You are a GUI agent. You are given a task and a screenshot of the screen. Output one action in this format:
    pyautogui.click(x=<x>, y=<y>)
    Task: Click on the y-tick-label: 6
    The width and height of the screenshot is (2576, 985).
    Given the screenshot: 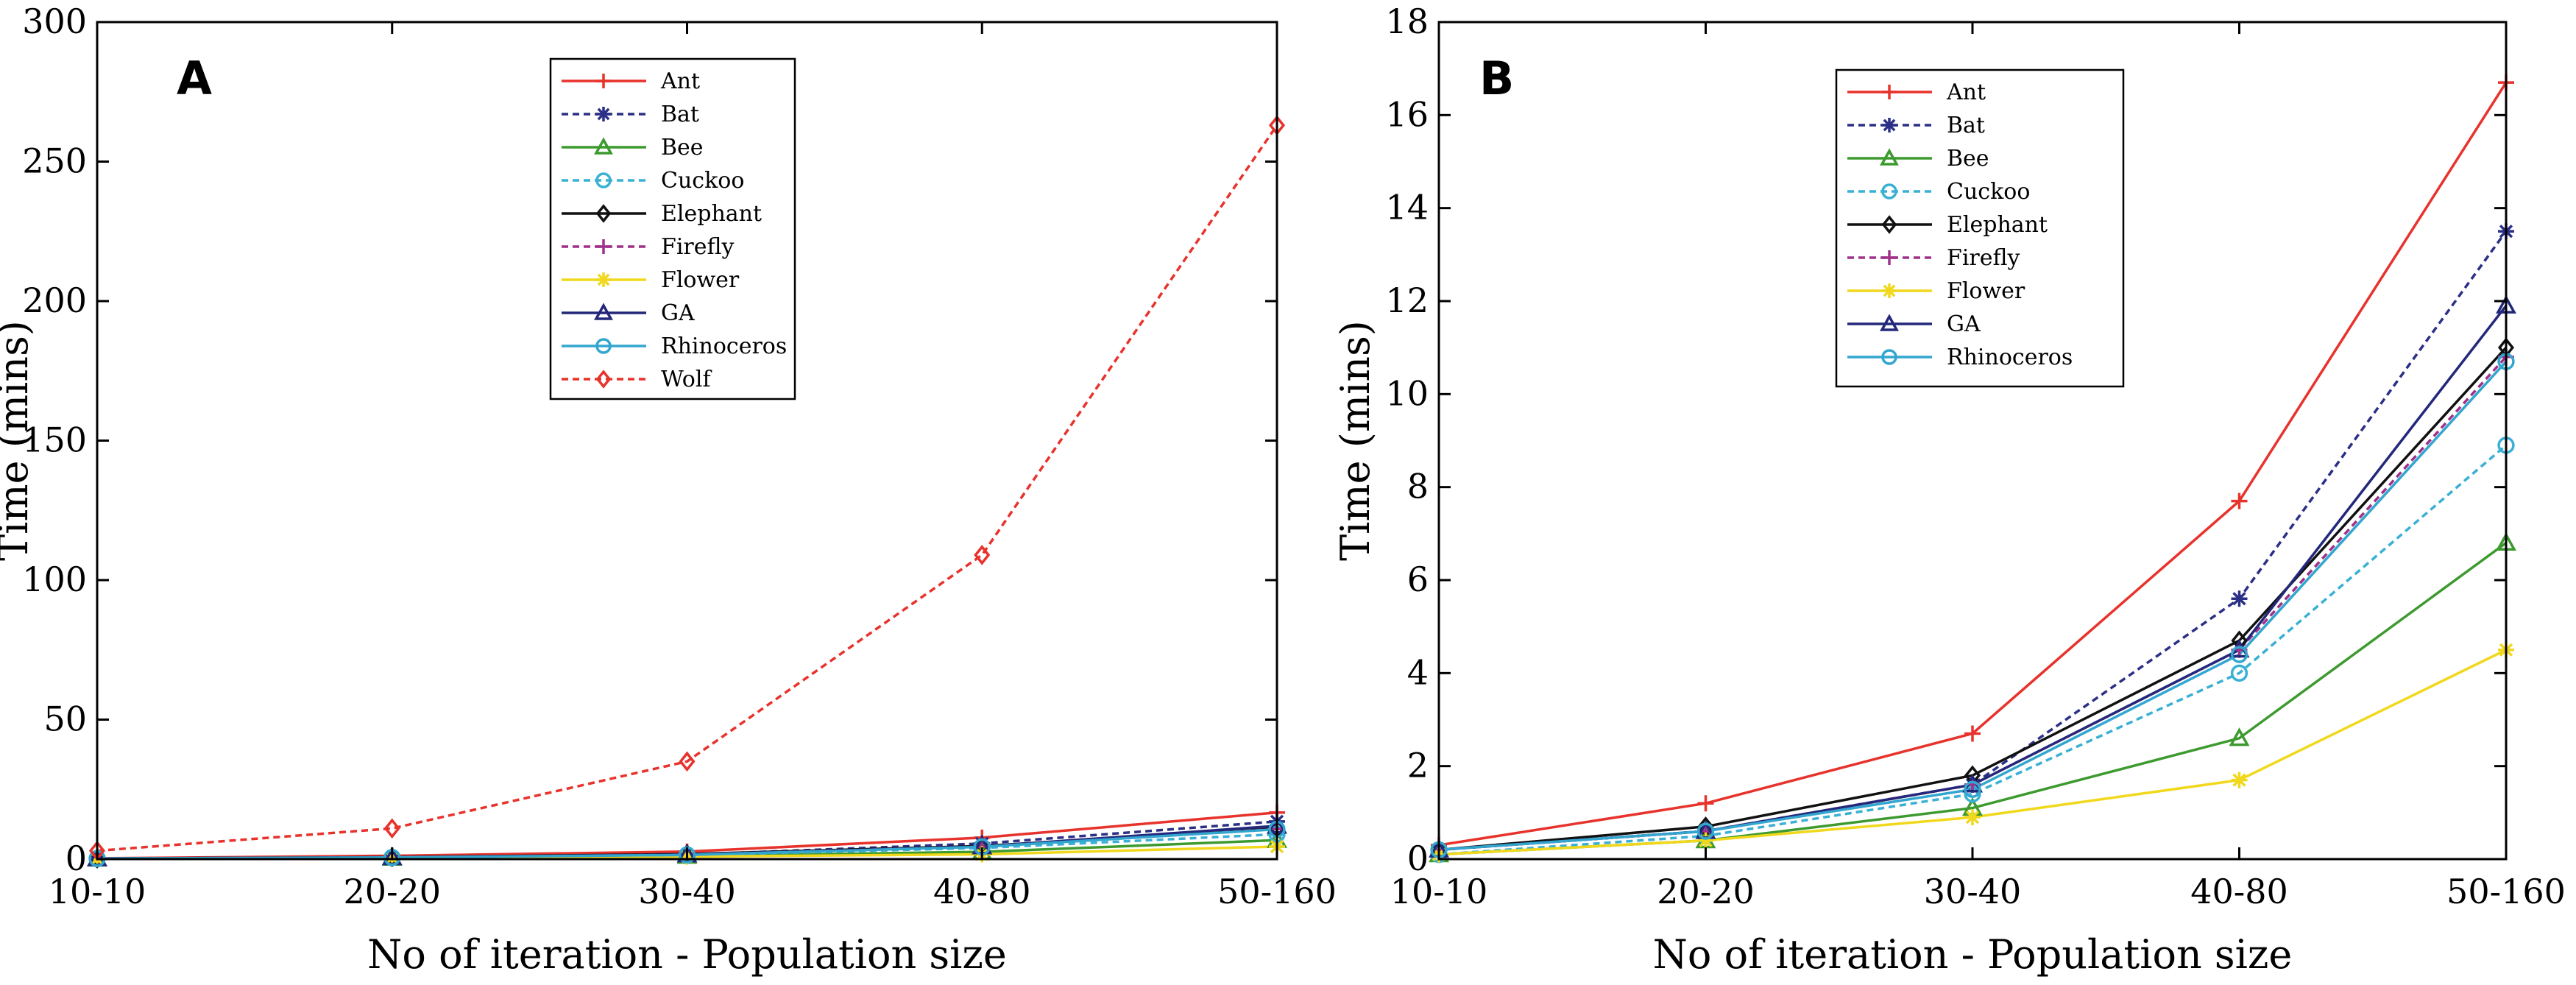 What is the action you would take?
    pyautogui.click(x=1418, y=579)
    